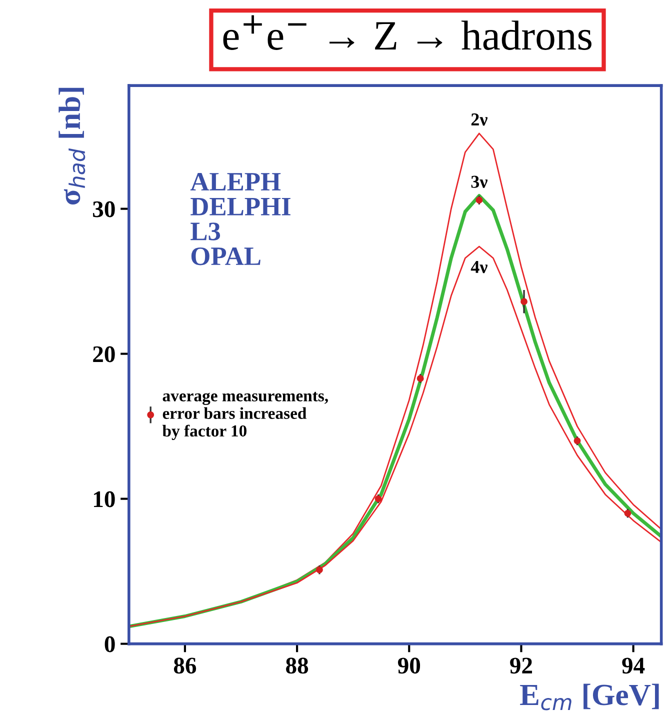  I want to click on chart-title: e$^{+}$e$^{−}$ → Z → hadrons, so click(407, 32).